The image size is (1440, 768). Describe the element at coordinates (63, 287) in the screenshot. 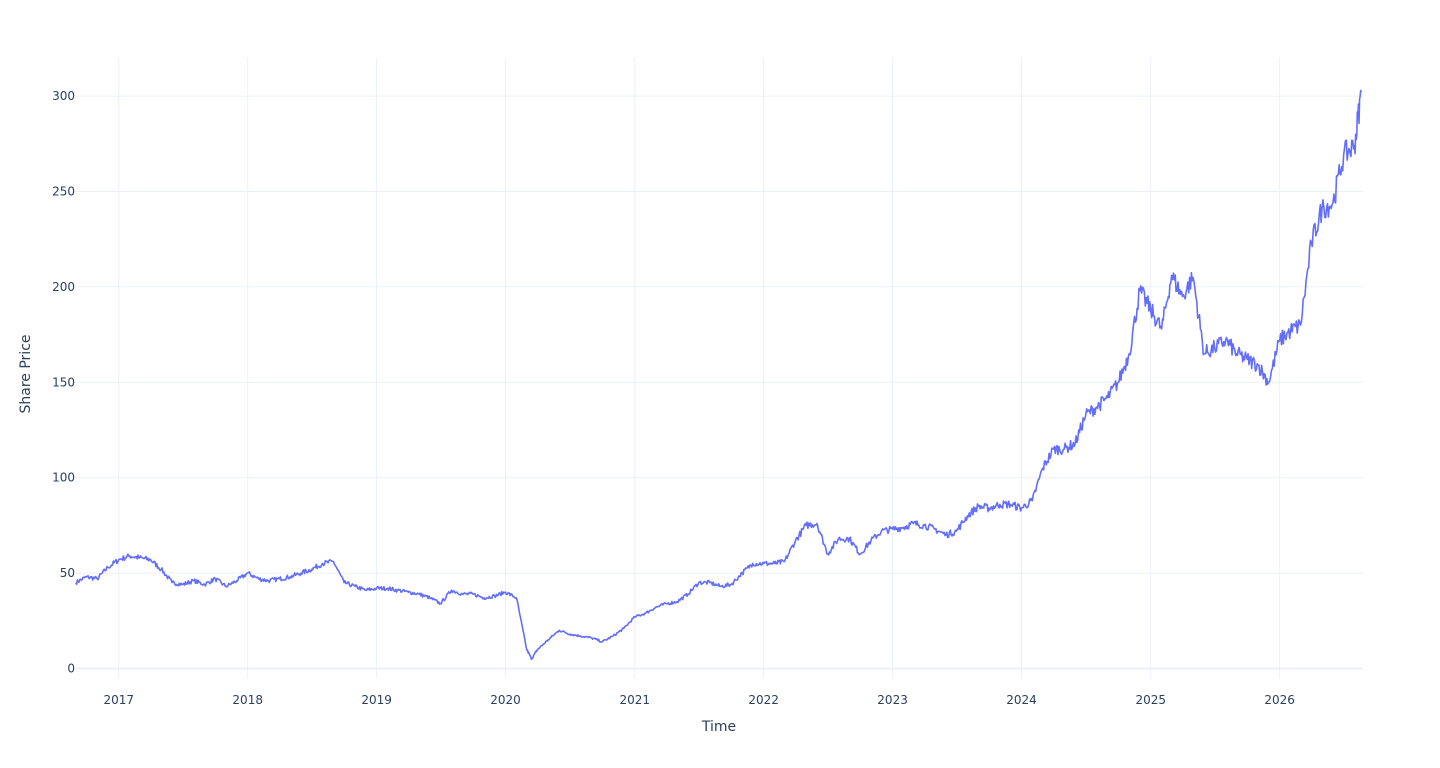

I see `y-tick-label: 200` at that location.